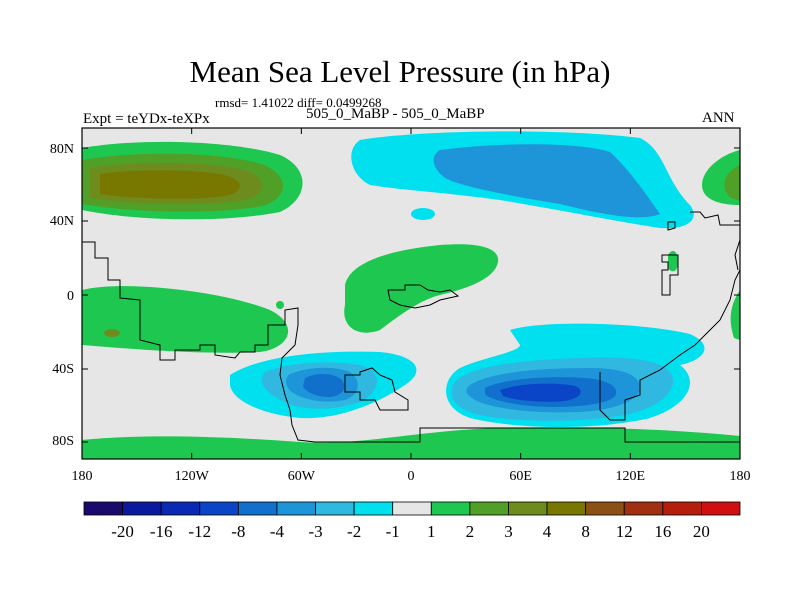 The image size is (800, 600). What do you see at coordinates (718, 118) in the screenshot?
I see `season-label: ANN` at bounding box center [718, 118].